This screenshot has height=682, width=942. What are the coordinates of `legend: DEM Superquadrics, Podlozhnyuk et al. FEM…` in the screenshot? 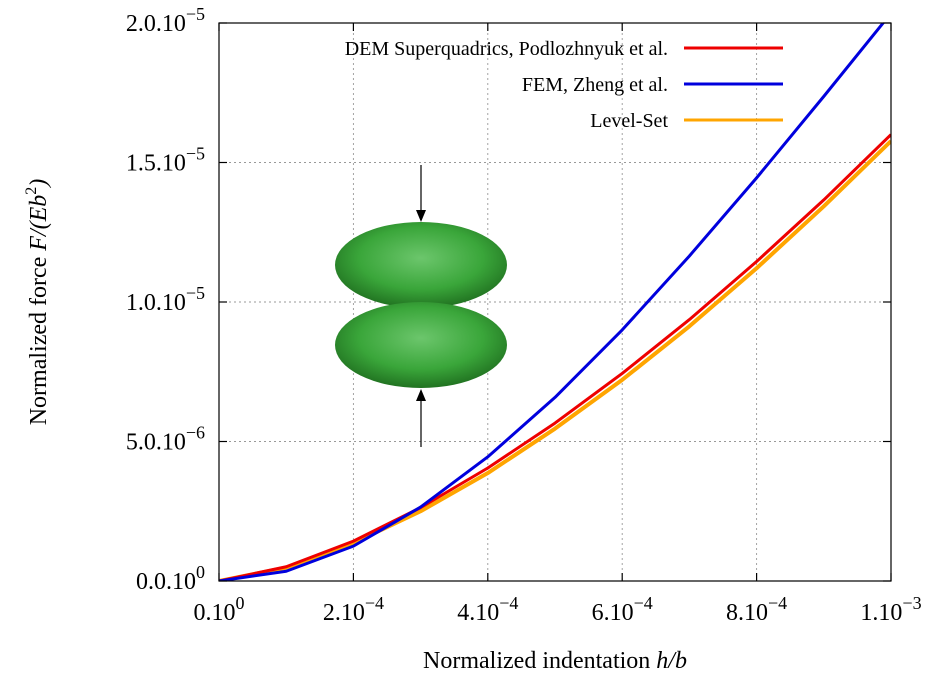 It's located at (564, 85).